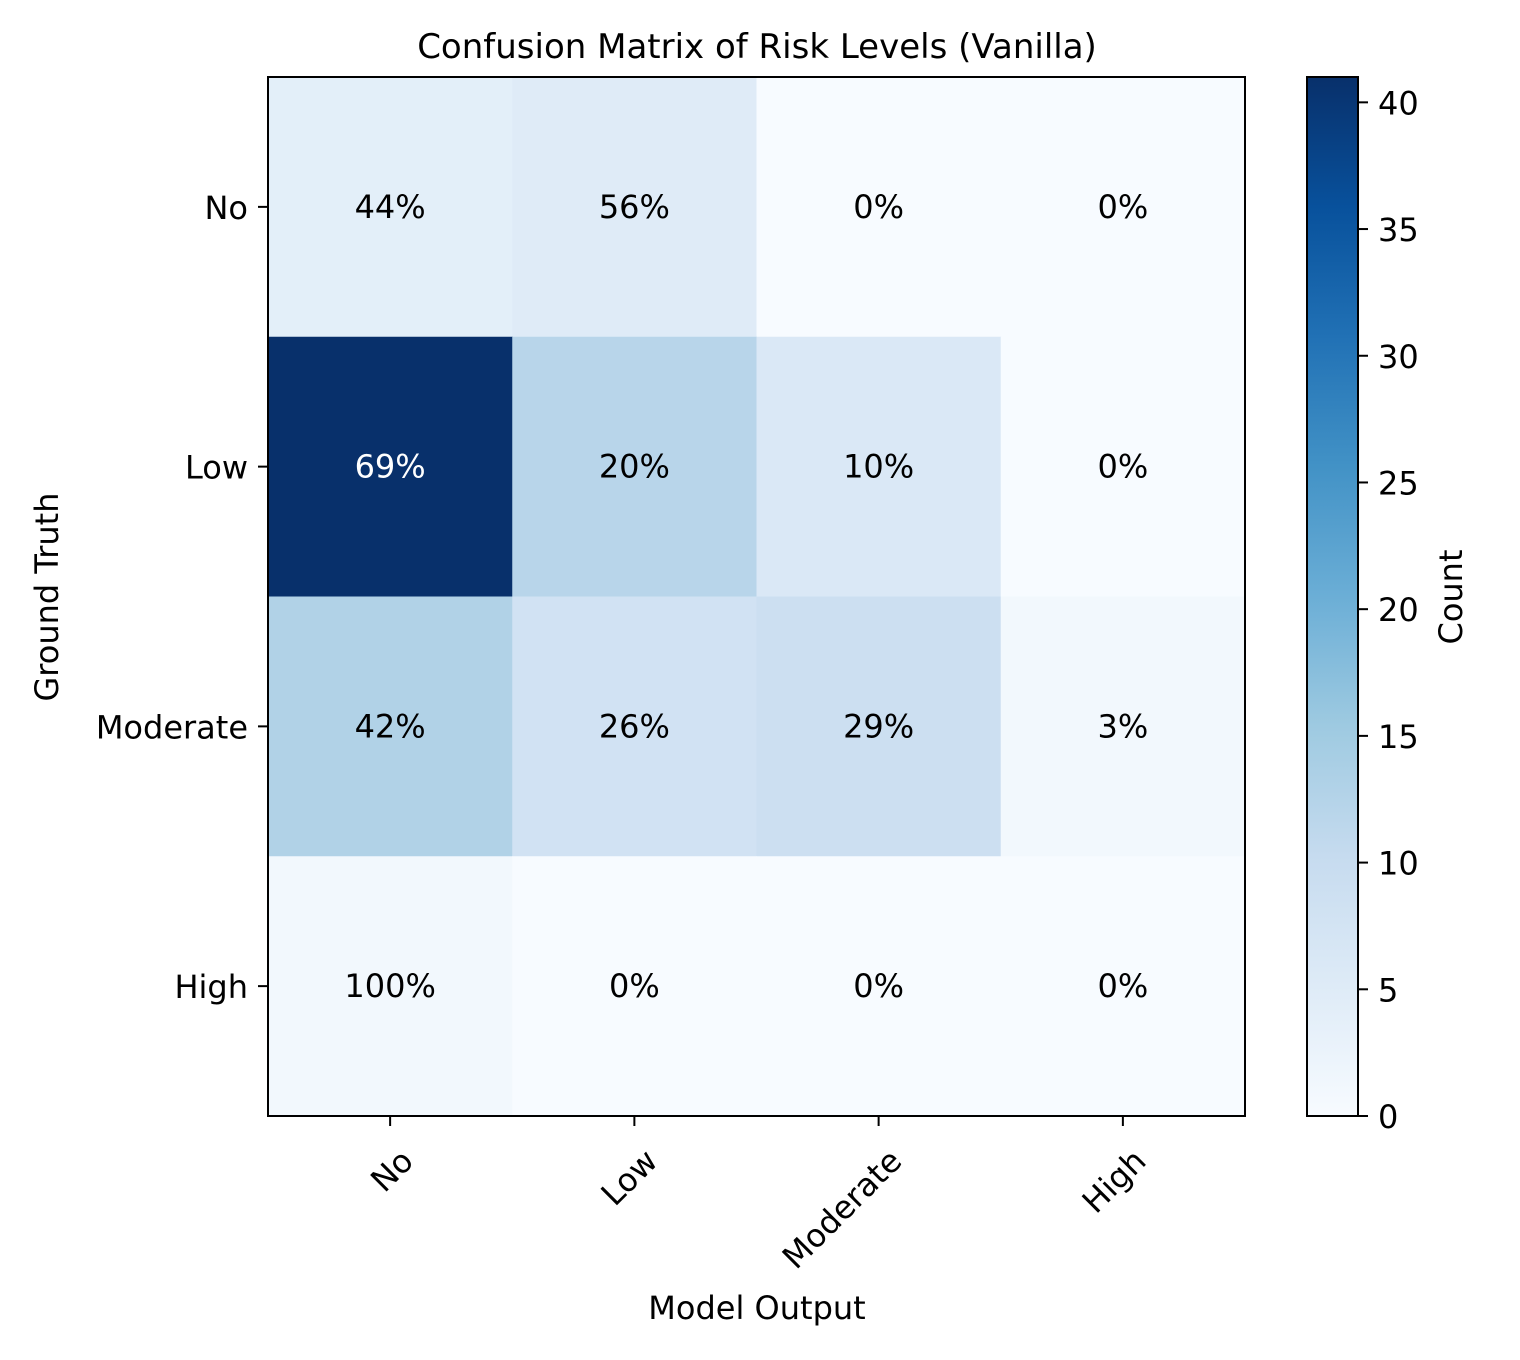  Describe the element at coordinates (1388, 1117) in the screenshot. I see `colorbar-tick-label: 0` at that location.